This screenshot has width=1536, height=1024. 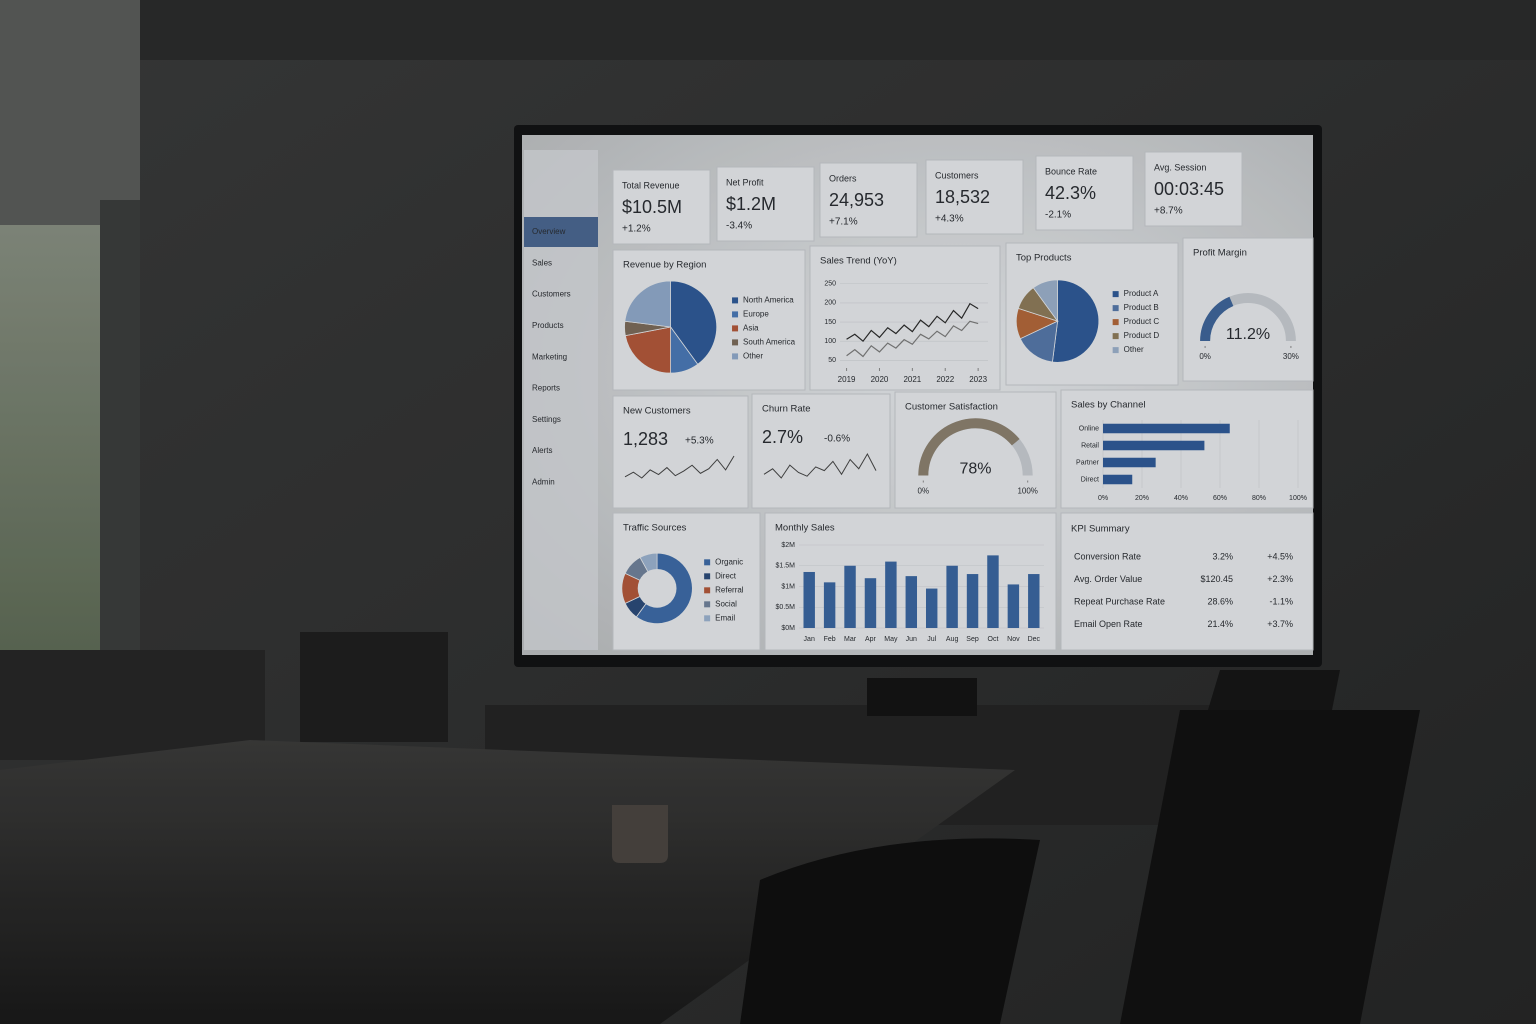 What do you see at coordinates (1119, 601) in the screenshot?
I see `kpi-name: Repeat Purchase Rate` at bounding box center [1119, 601].